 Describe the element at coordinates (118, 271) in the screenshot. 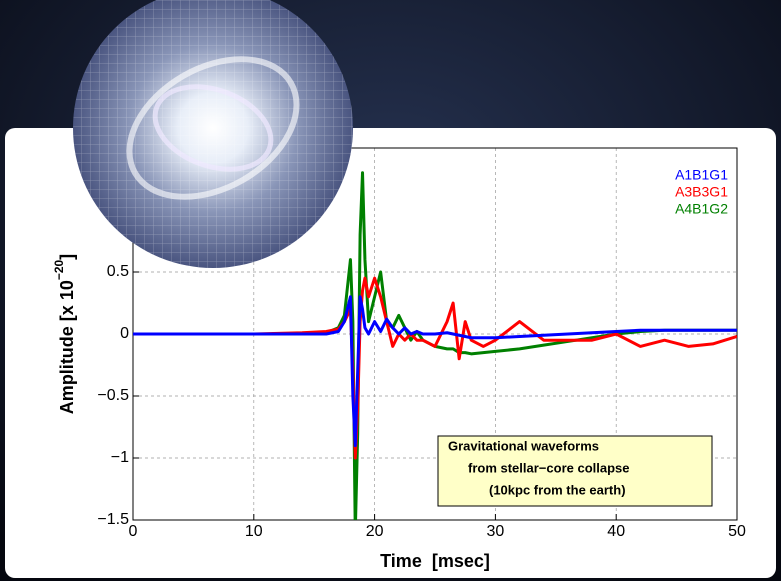

I see `y-tick-label: 0.5` at that location.